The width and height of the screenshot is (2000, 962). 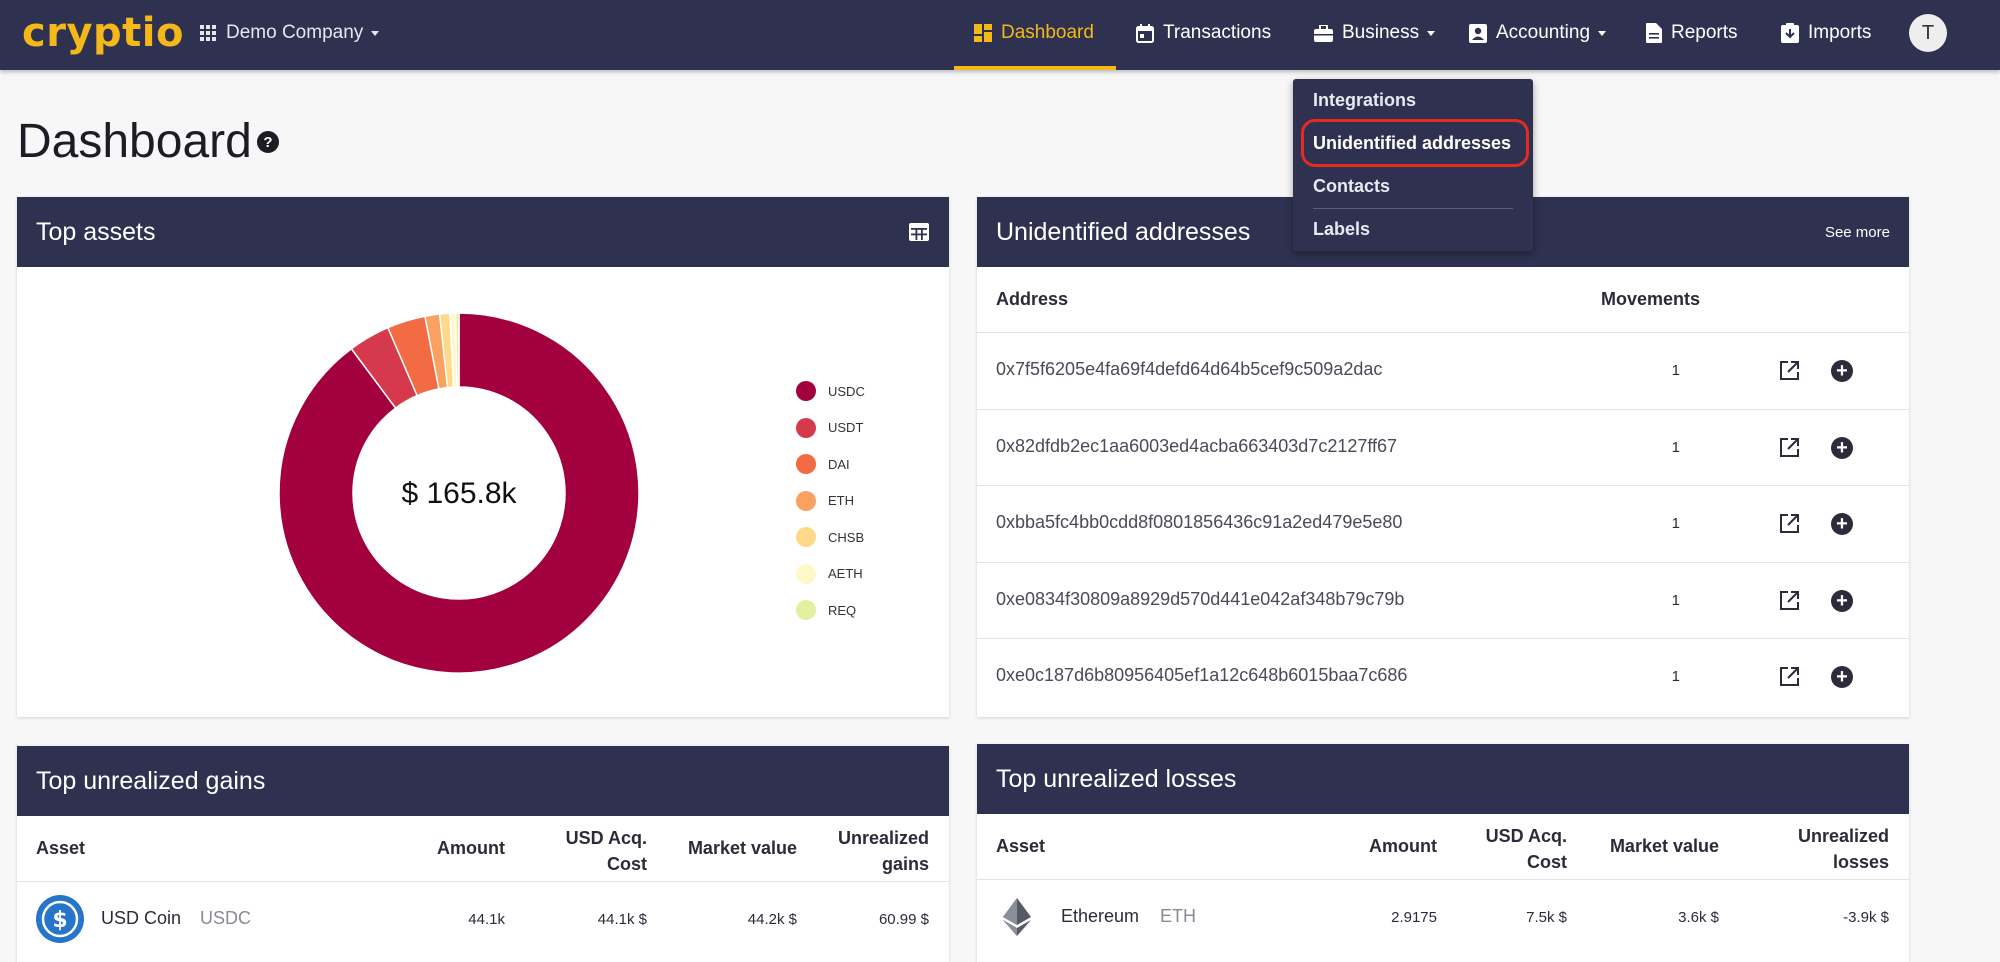 I want to click on losses-col-asset: Asset, so click(x=1021, y=846).